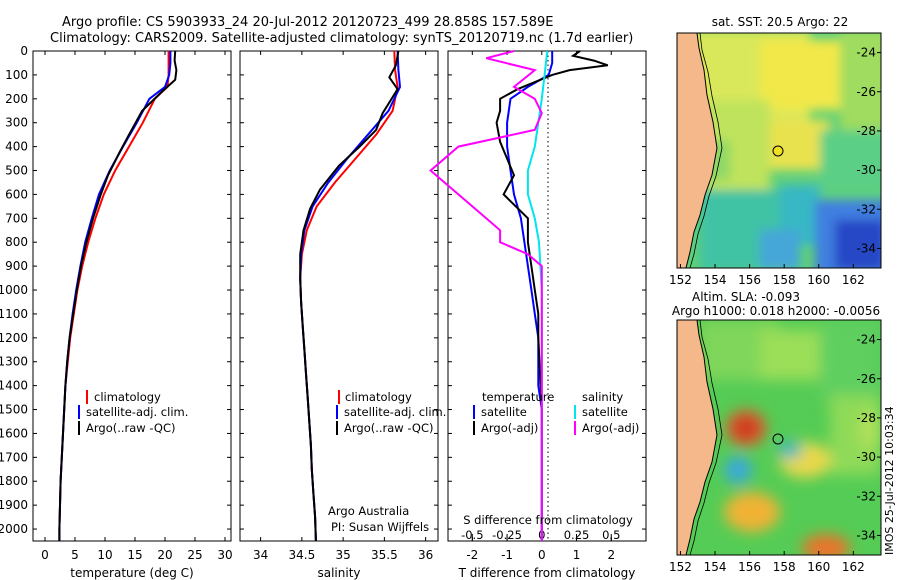 The height and width of the screenshot is (580, 900). What do you see at coordinates (518, 397) in the screenshot?
I see `legend-heading-temperature: temperature` at bounding box center [518, 397].